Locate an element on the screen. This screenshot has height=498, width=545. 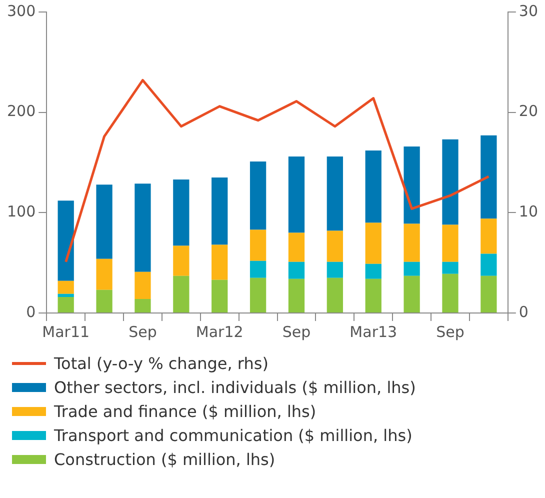
y-tick-label: 200 is located at coordinates (21, 111).